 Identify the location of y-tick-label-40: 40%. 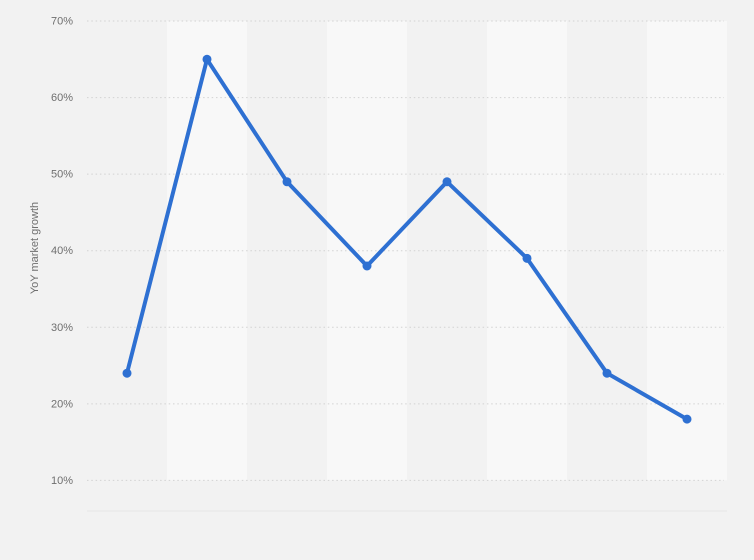
(62, 251).